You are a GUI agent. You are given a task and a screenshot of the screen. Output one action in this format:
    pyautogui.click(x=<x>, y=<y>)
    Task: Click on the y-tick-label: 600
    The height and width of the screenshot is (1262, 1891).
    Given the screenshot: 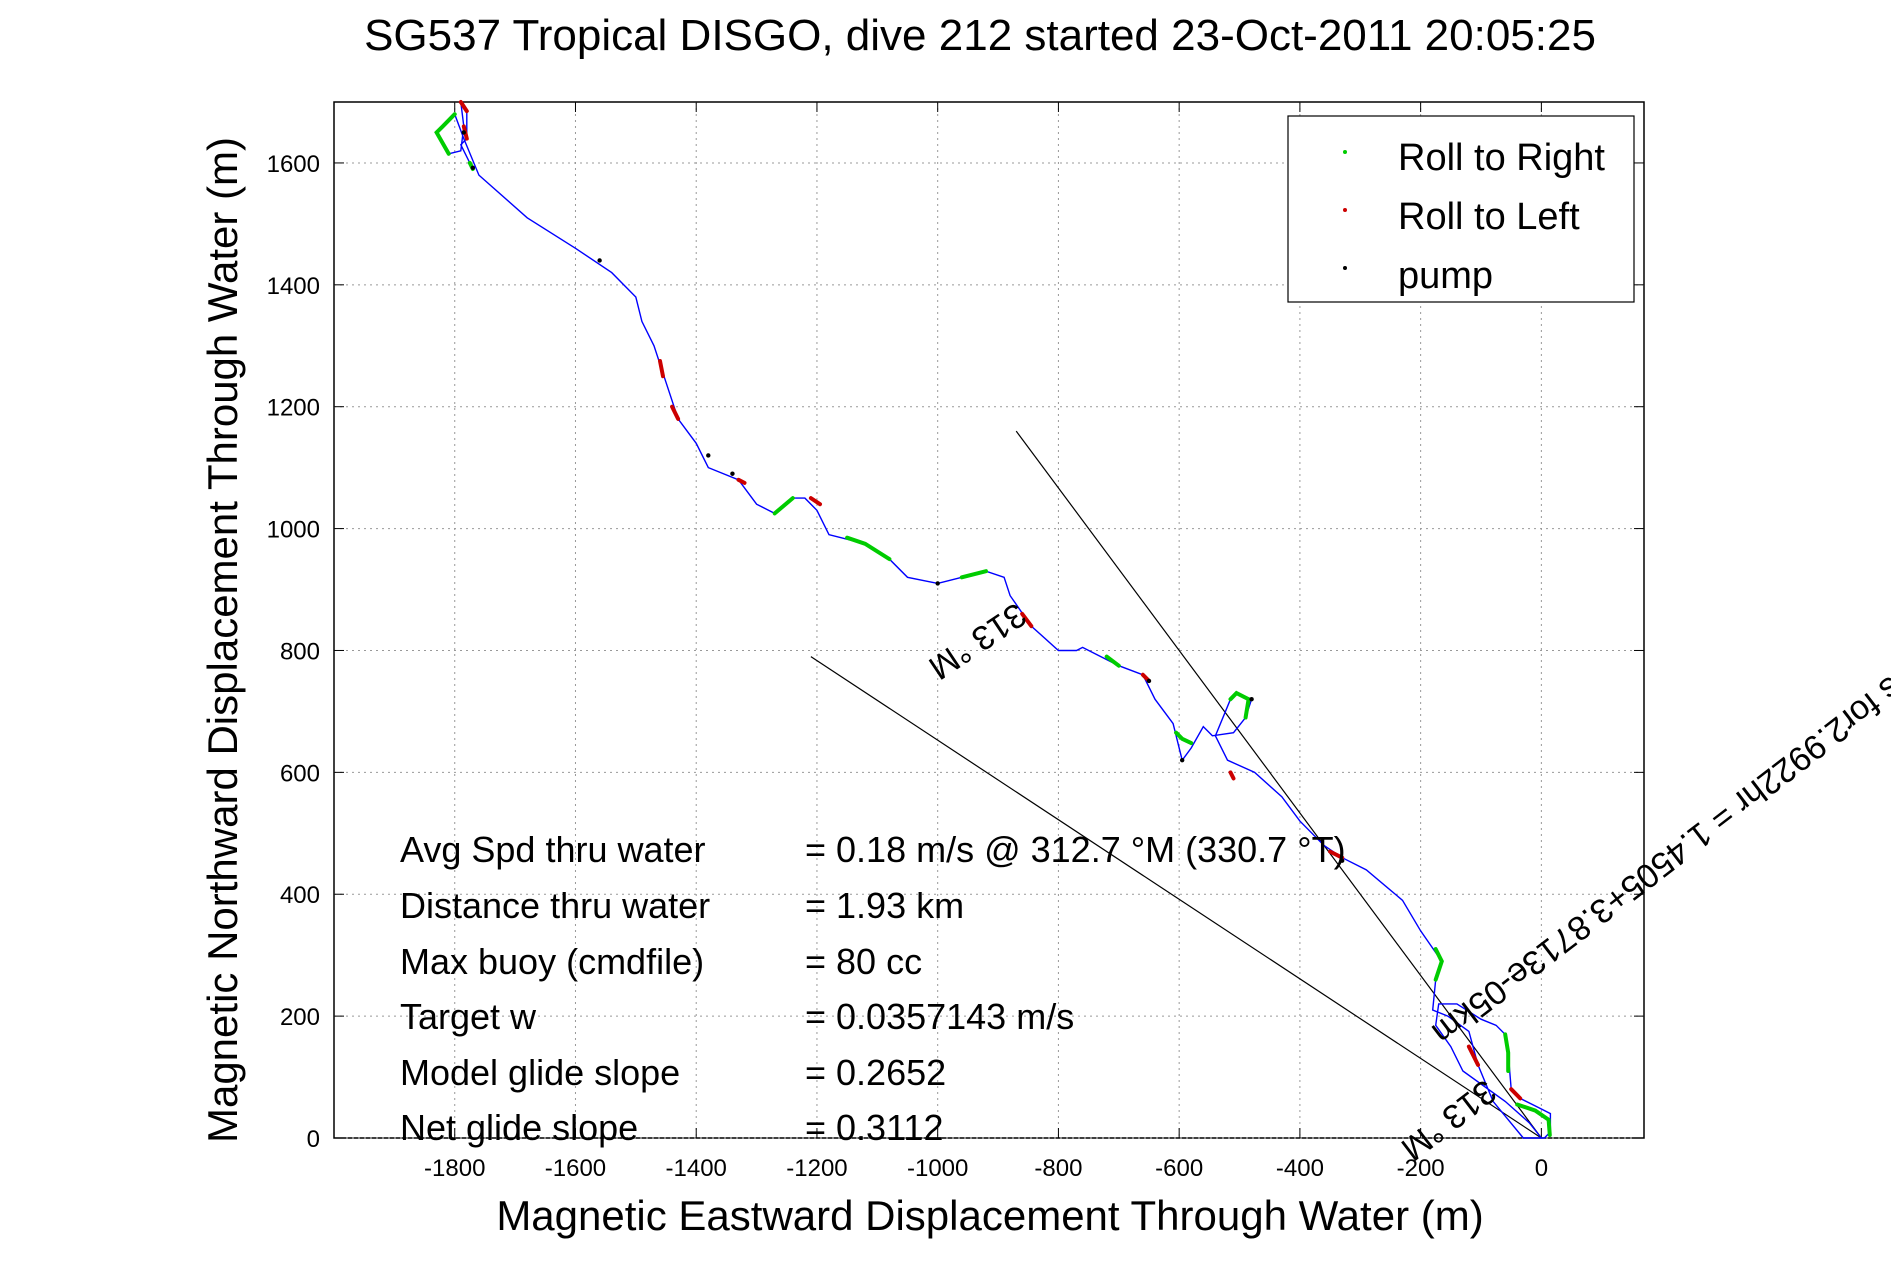 What is the action you would take?
    pyautogui.click(x=300, y=773)
    